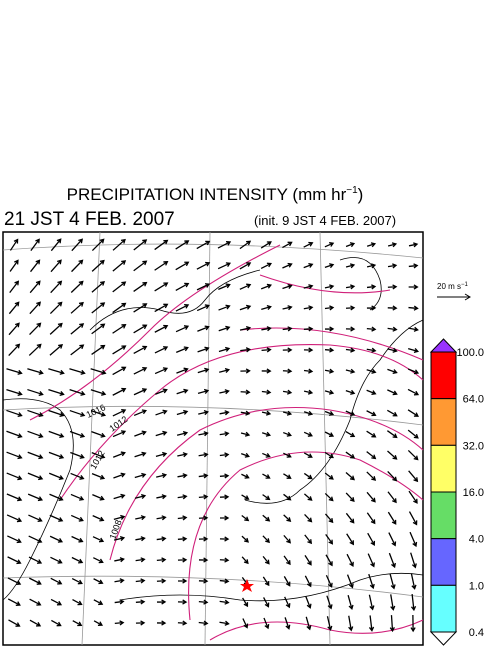 This screenshot has height=650, width=500. I want to click on colorbar-label: 1.0, so click(476, 586).